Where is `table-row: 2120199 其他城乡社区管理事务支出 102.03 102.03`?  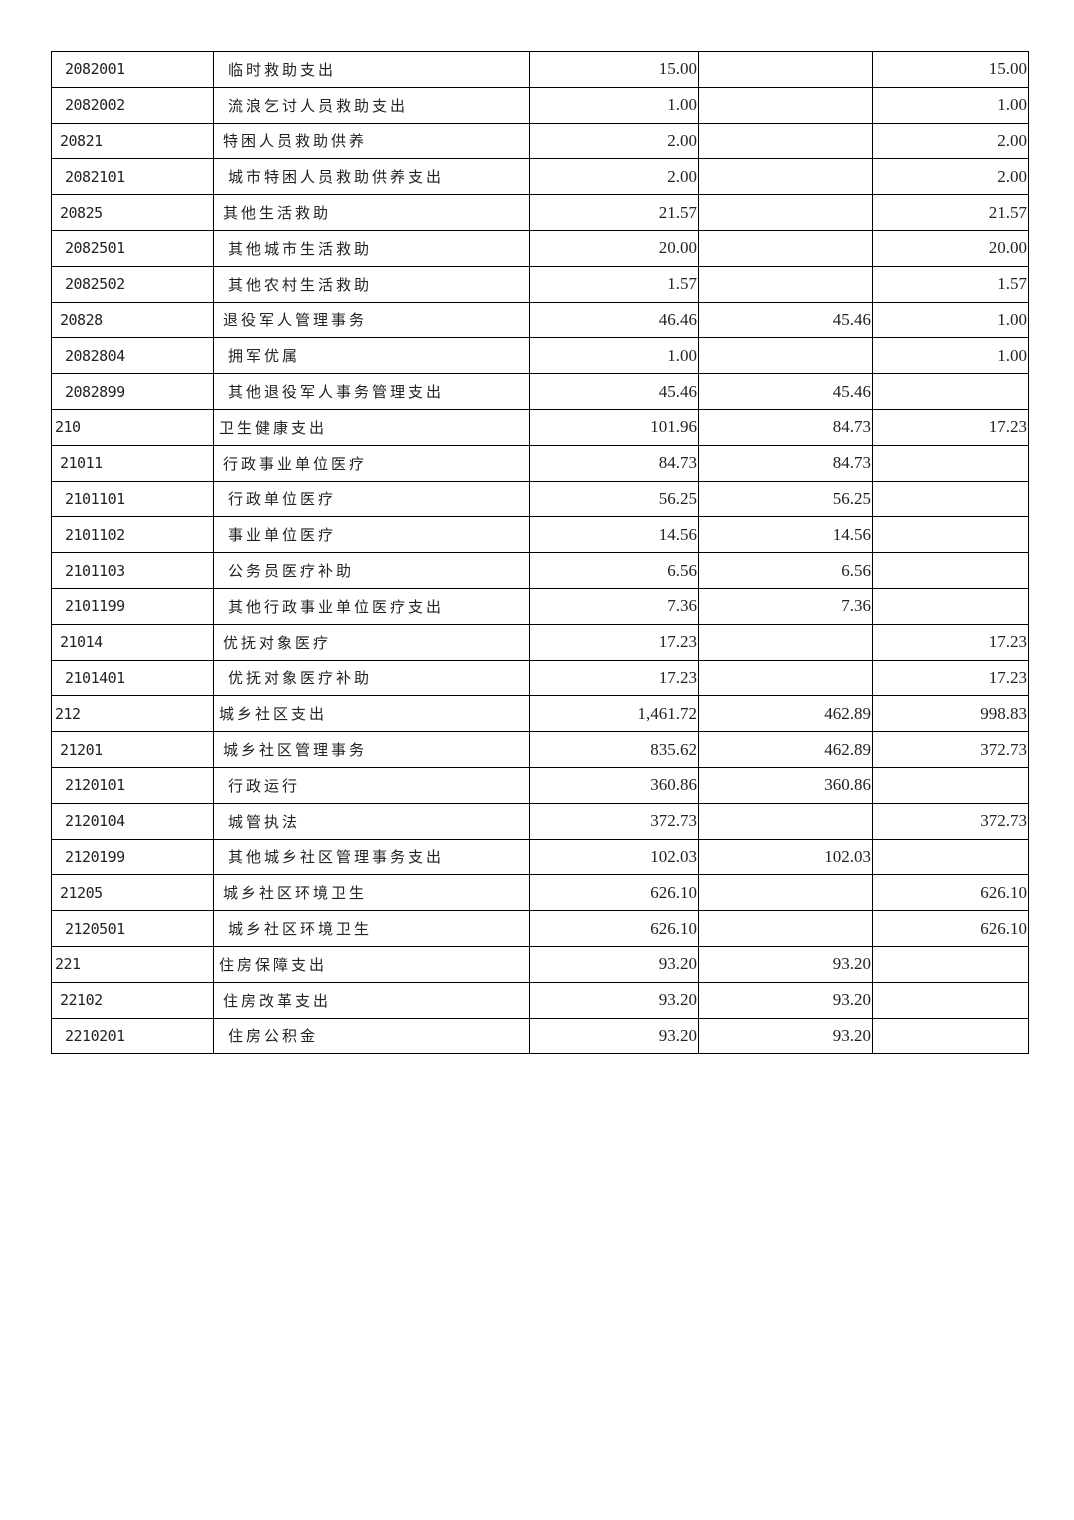
table-row: 2120199 其他城乡社区管理事务支出 102.03 102.03 is located at coordinates (540, 857).